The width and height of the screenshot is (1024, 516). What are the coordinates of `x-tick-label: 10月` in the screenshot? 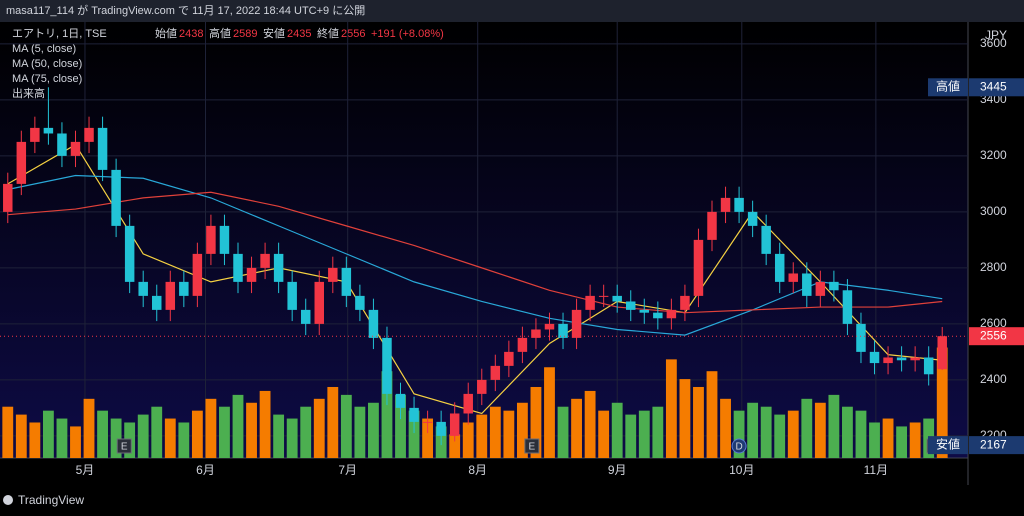 It's located at (741, 470).